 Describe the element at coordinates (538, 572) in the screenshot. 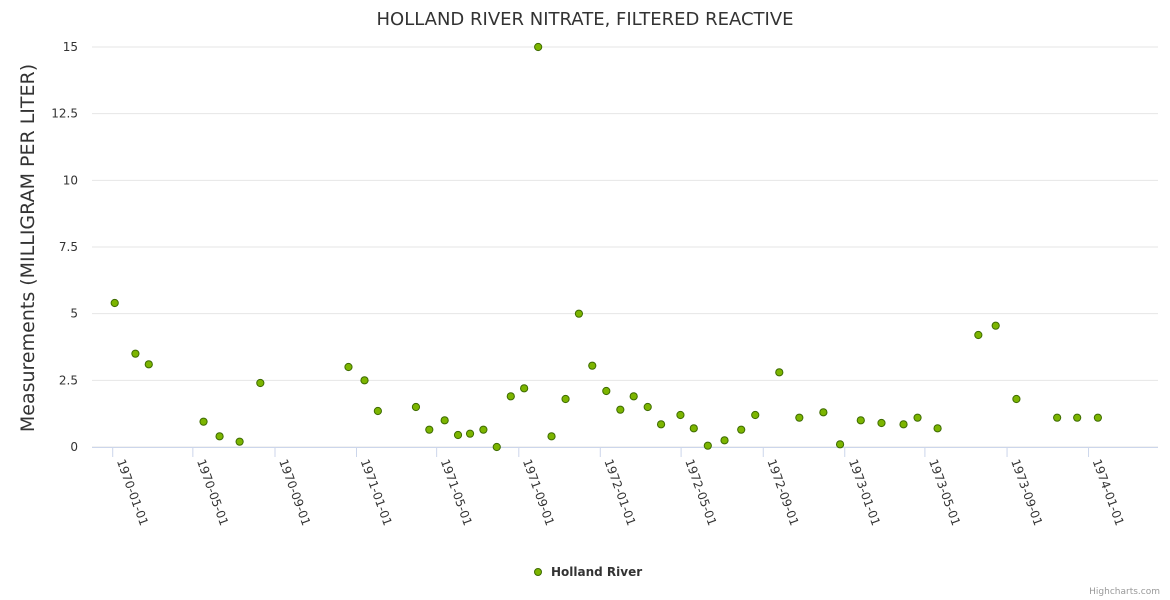

I see `legend-marker-icon` at that location.